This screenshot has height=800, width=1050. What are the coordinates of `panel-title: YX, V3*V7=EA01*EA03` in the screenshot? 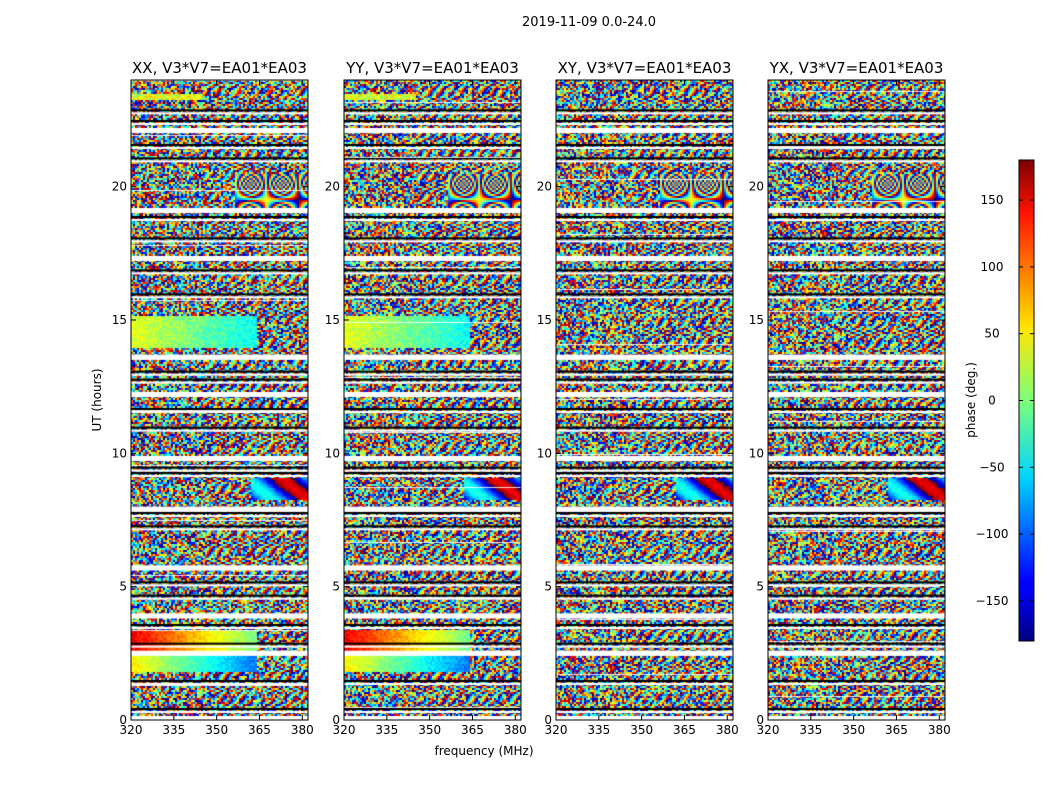 It's located at (856, 68).